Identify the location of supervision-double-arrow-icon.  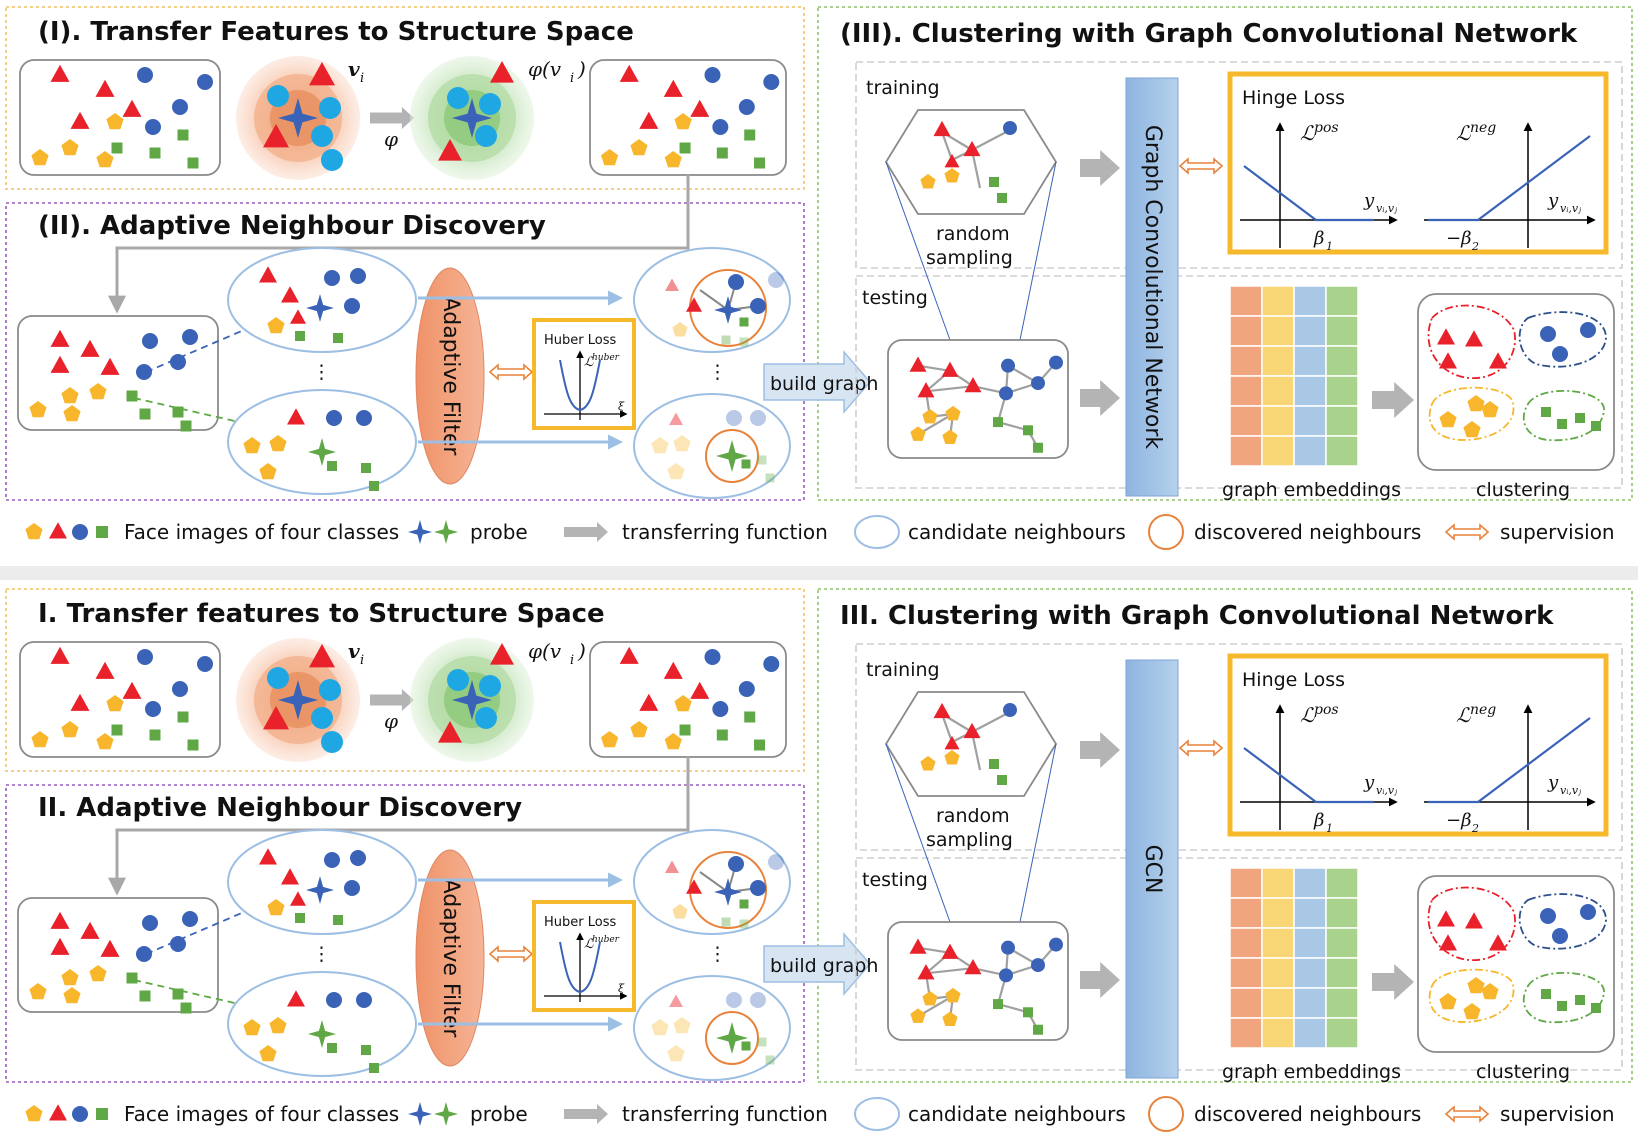
(1467, 532).